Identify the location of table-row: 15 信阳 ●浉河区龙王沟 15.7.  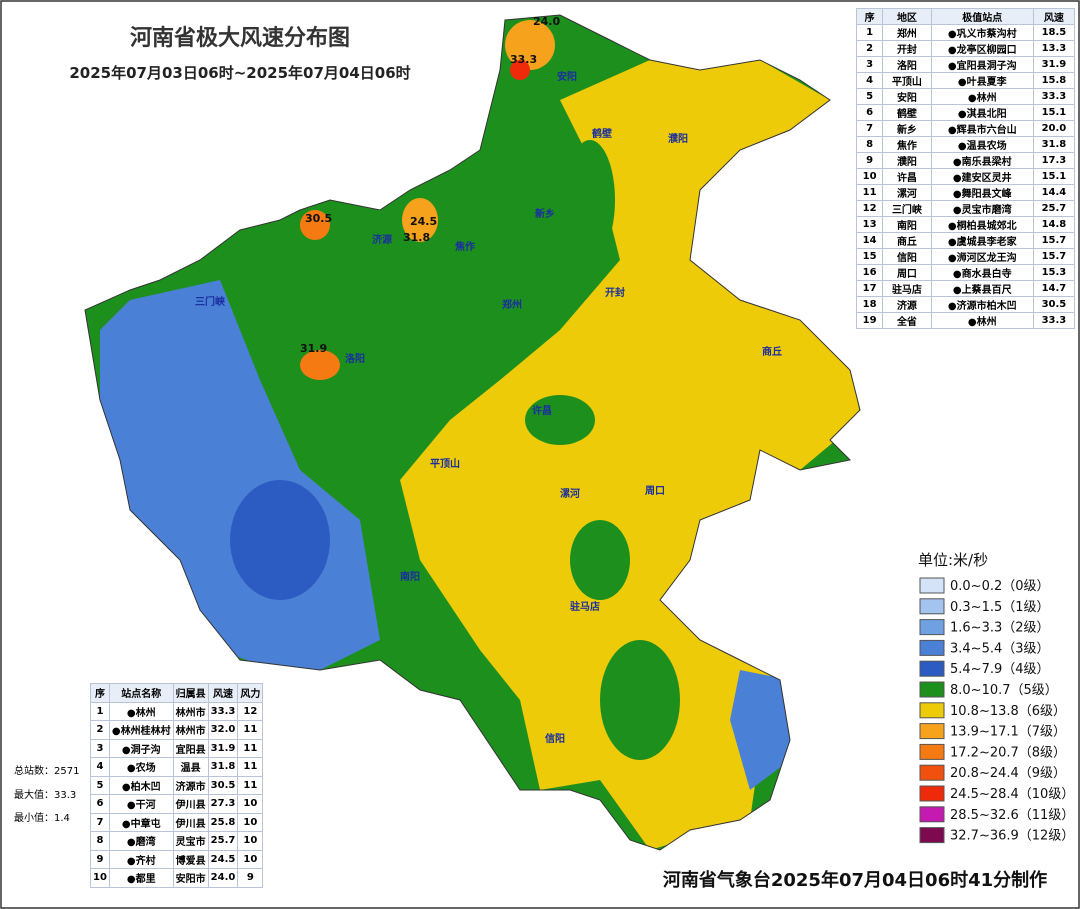
(965, 256).